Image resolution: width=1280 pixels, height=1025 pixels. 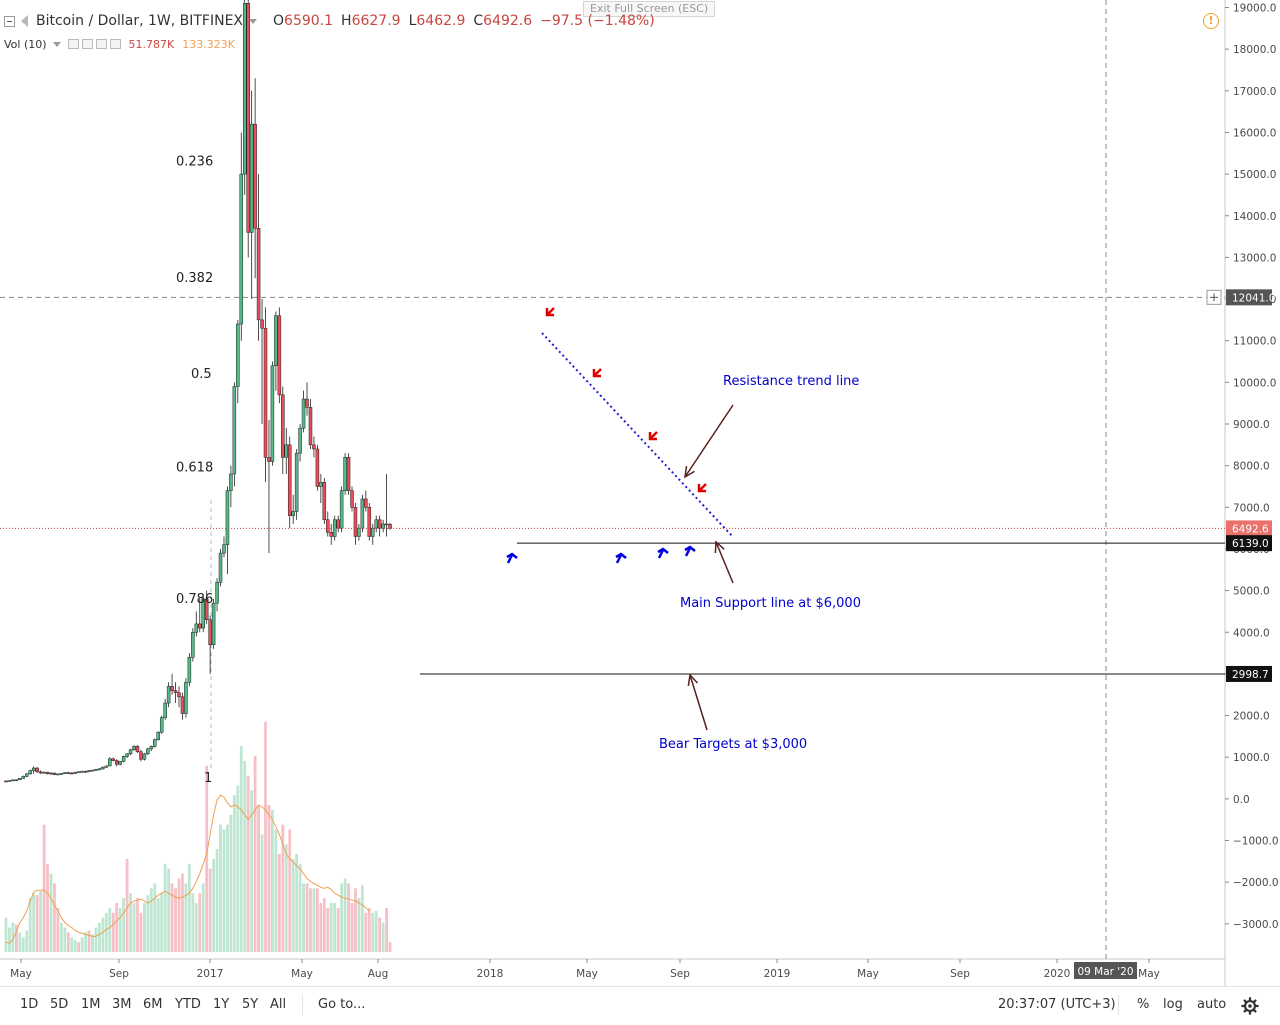 I want to click on divider, so click(x=1118, y=1005).